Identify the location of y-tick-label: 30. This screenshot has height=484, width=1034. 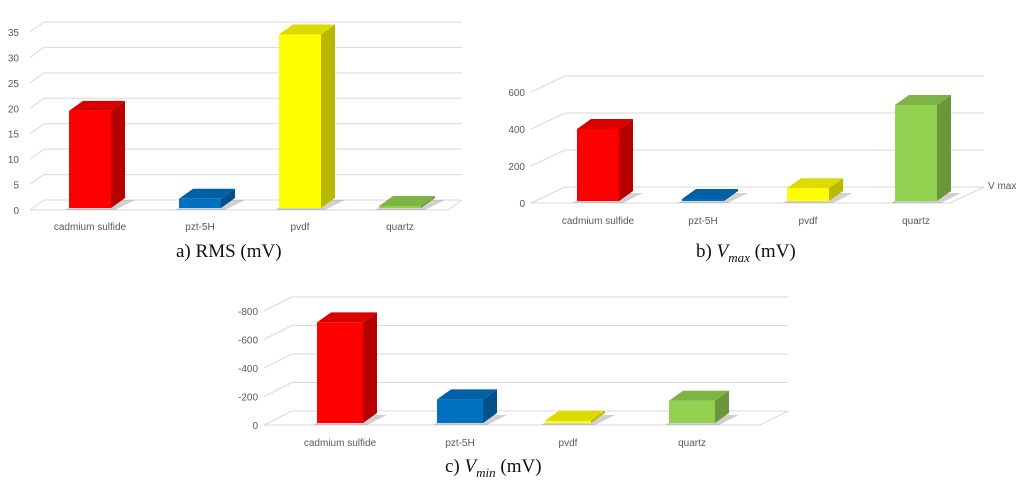
(14, 58).